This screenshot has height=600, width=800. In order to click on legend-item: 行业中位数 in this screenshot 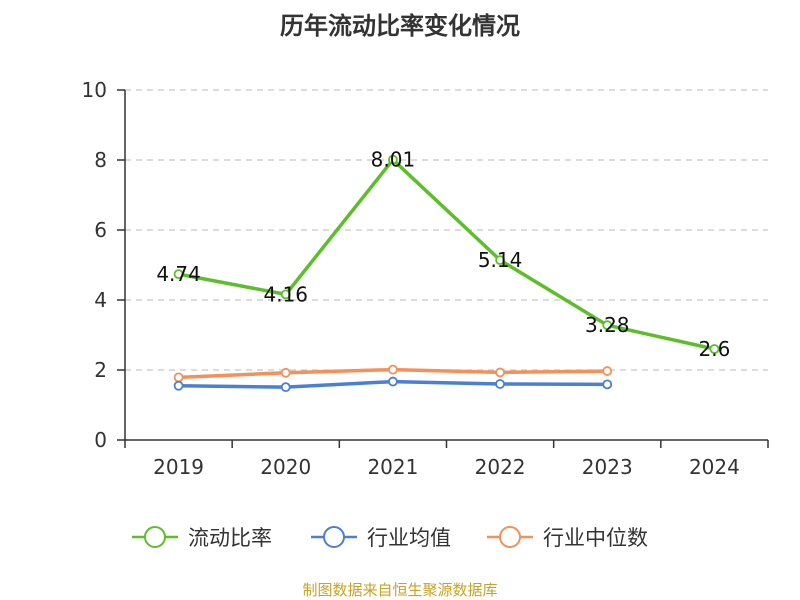, I will do `click(567, 538)`.